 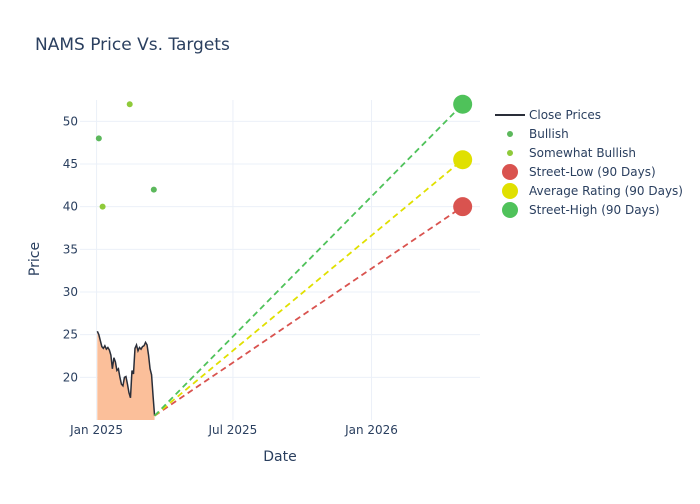 I want to click on x-tick-label: Jan 2025, so click(x=96, y=430).